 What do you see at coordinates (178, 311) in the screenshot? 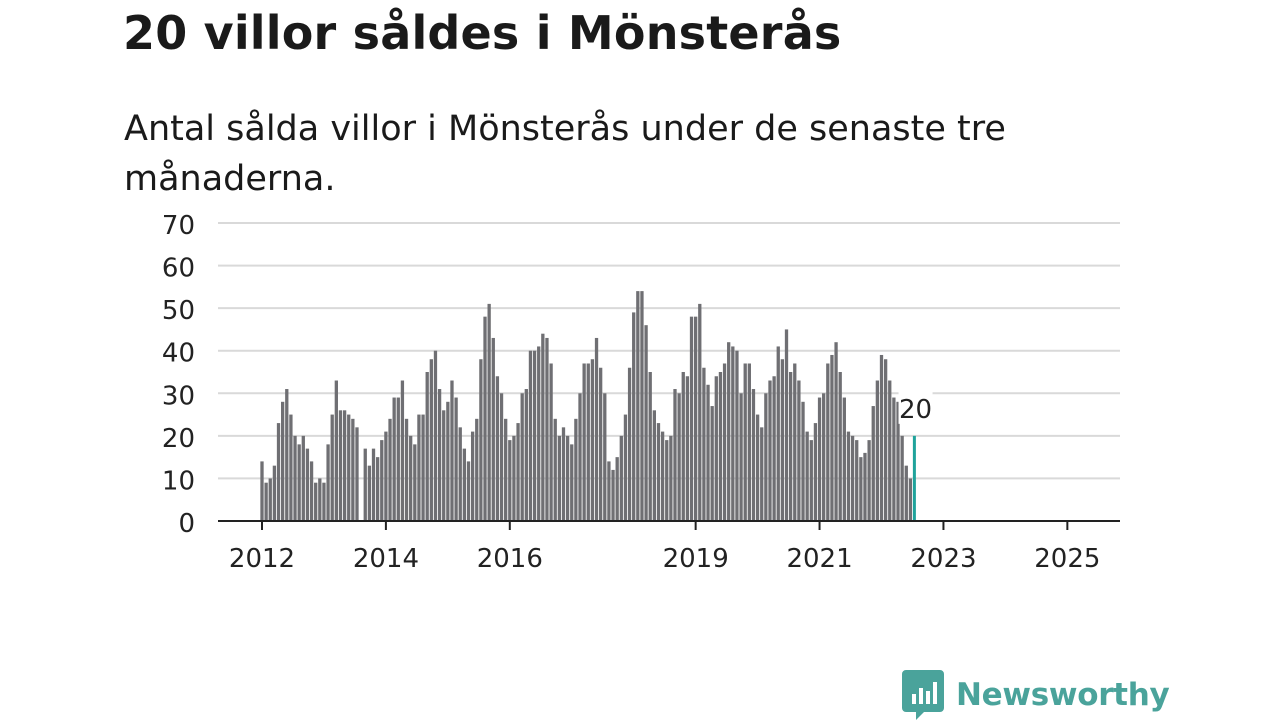
I see `y-tick-label: 50` at bounding box center [178, 311].